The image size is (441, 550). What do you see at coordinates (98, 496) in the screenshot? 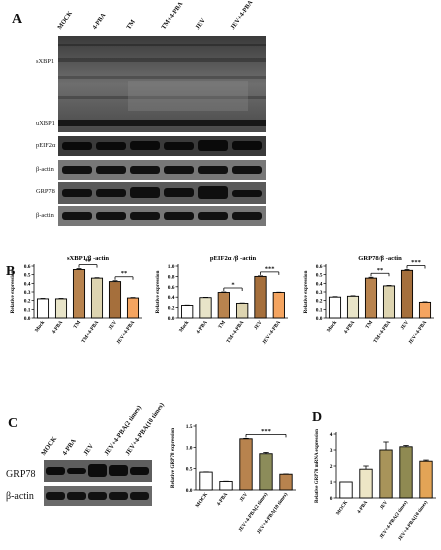
I see `western-blot-c-beta-actin` at bounding box center [98, 496].